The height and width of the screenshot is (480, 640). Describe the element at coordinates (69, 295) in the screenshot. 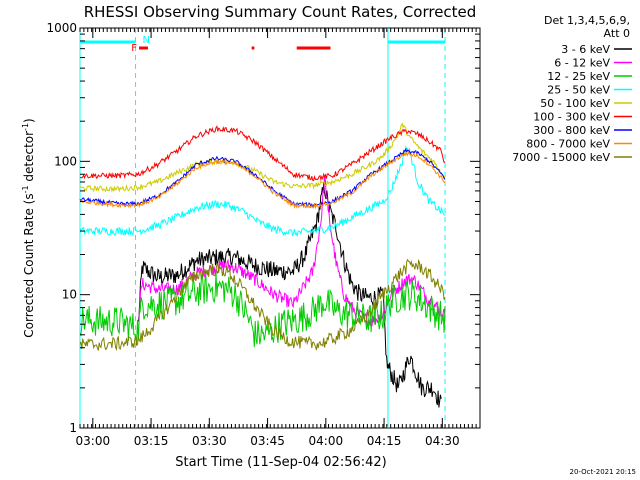

I see `y-tick-label: 10` at that location.